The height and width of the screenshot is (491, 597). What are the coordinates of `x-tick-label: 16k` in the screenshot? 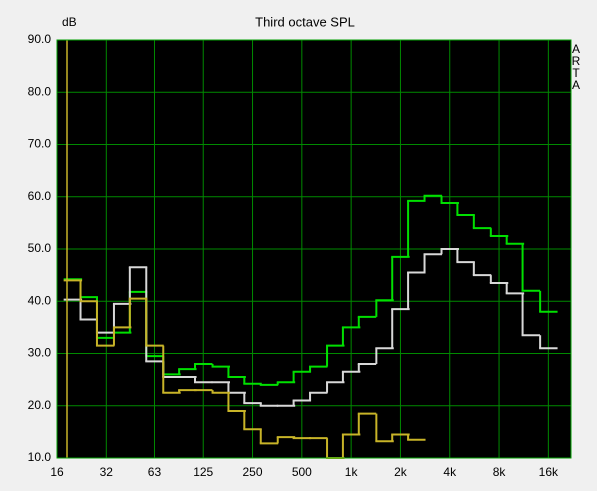 It's located at (549, 472).